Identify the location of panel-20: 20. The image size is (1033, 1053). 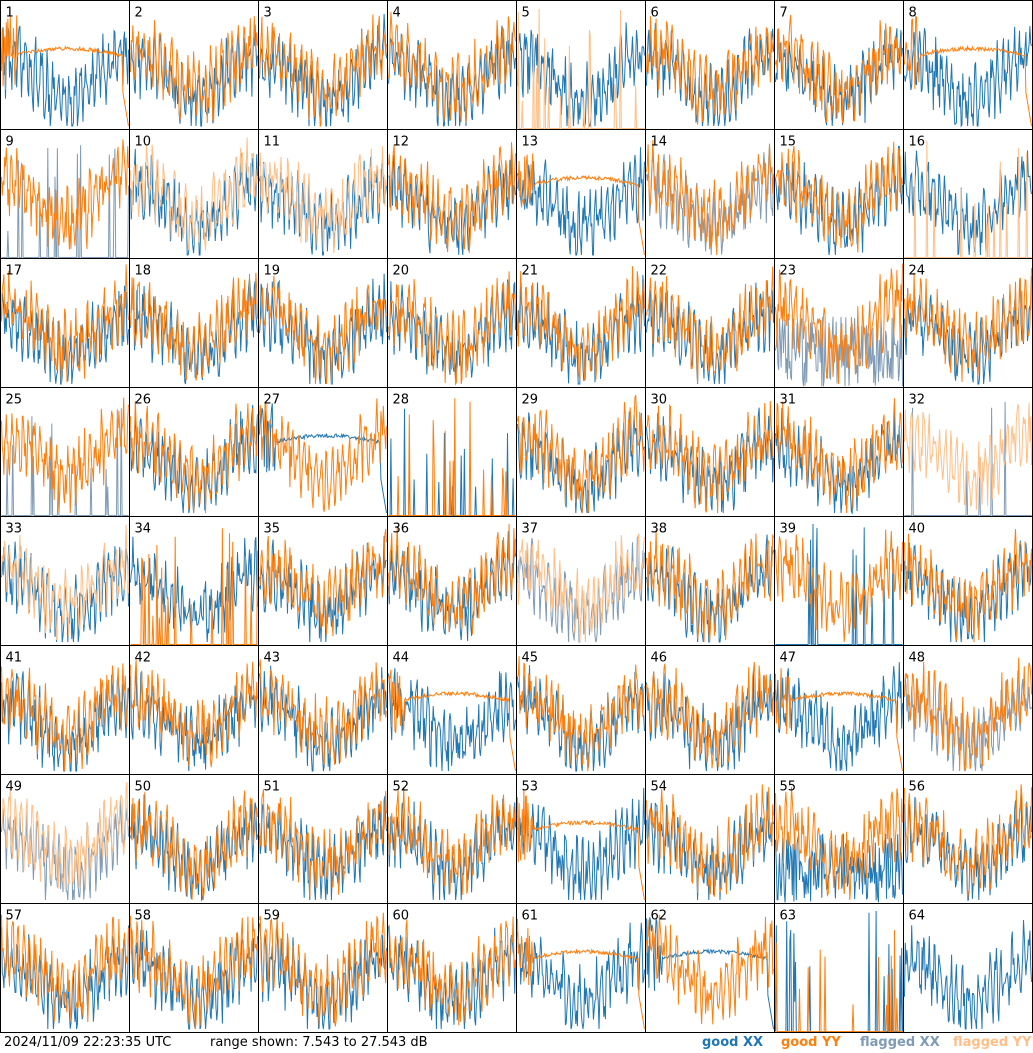
(452, 323).